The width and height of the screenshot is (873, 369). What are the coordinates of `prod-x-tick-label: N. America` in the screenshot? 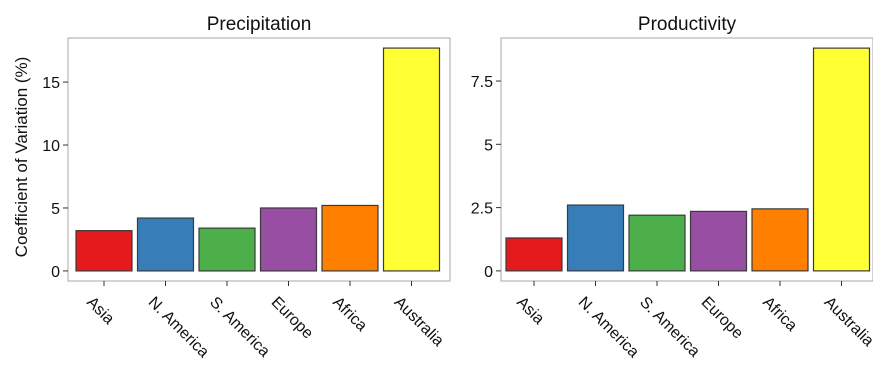 It's located at (608, 327).